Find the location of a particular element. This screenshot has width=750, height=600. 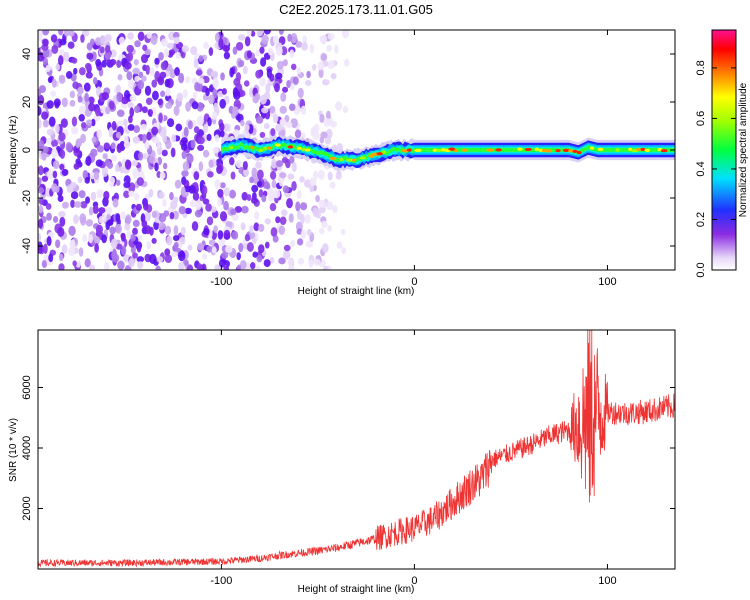

colorbar-tick-label: 0.4 is located at coordinates (701, 168).